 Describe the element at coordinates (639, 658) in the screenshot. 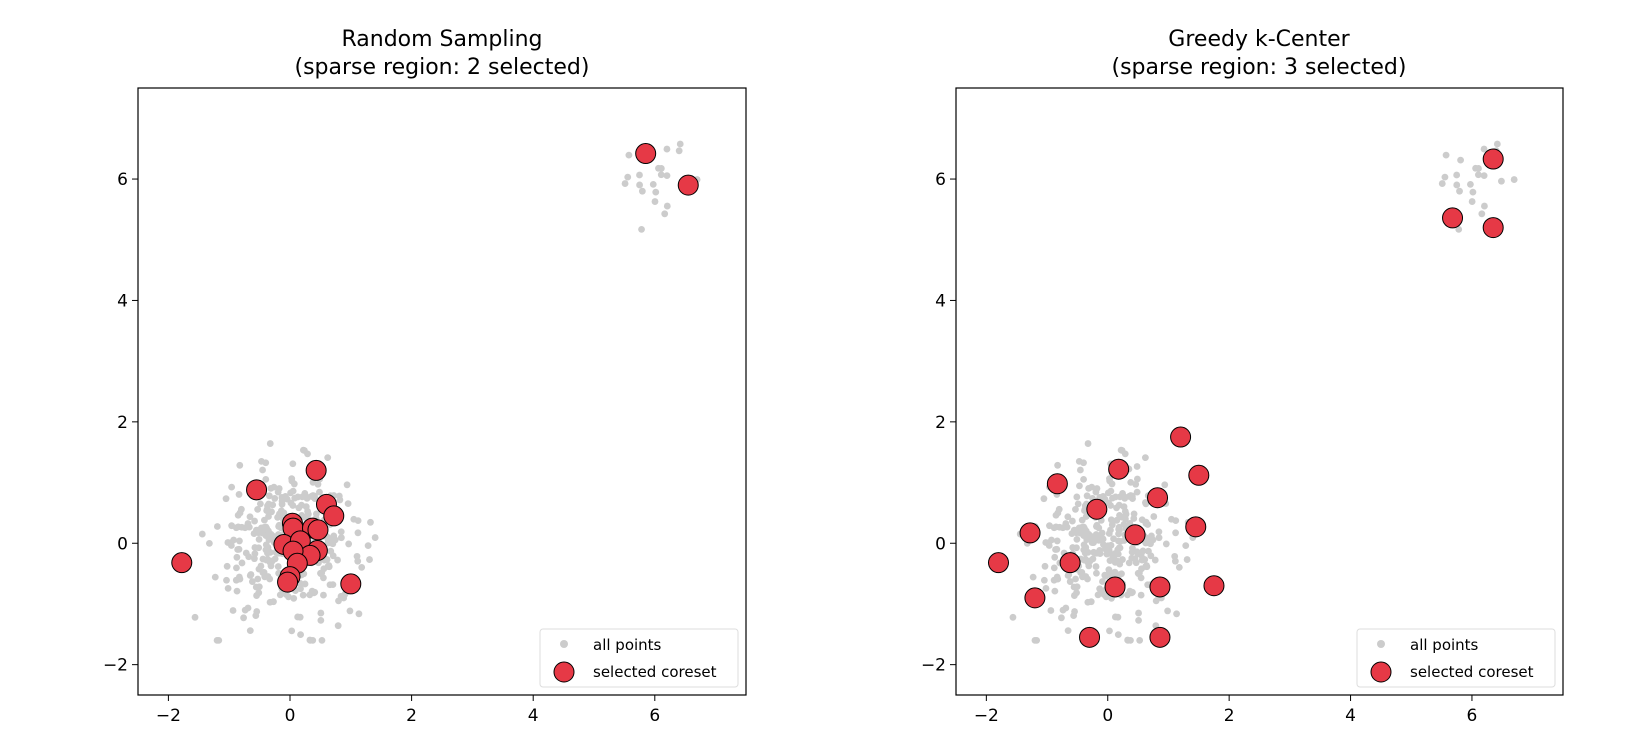

I see `legend: all points selected coreset` at that location.